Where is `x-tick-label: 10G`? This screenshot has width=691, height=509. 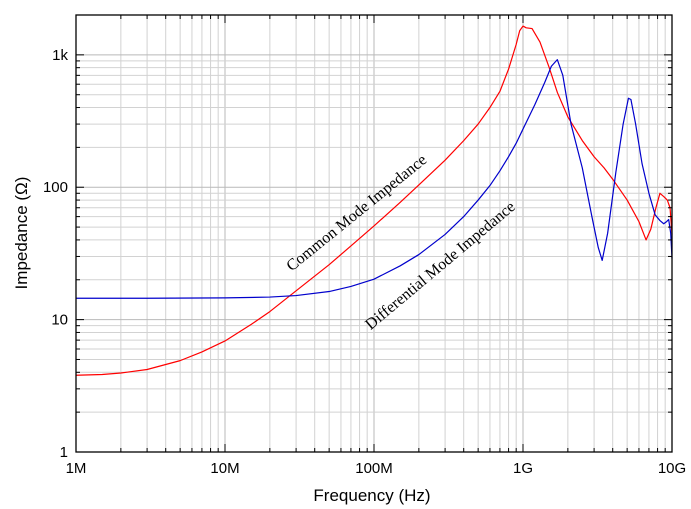 x-tick-label: 10G is located at coordinates (672, 468).